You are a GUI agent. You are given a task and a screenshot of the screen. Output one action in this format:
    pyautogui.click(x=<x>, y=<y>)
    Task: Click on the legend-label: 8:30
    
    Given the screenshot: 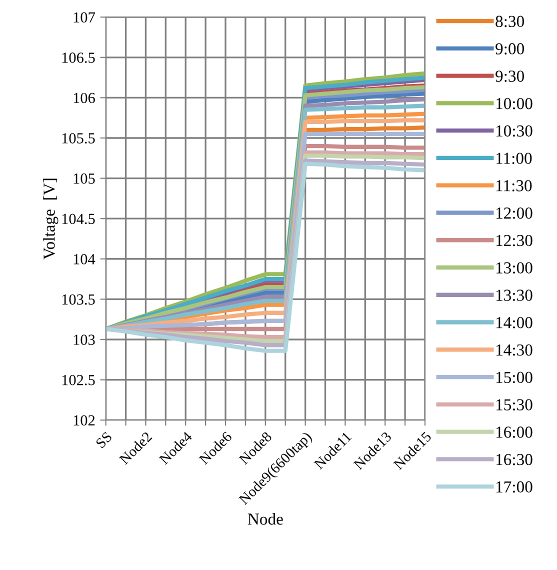 What is the action you would take?
    pyautogui.click(x=510, y=22)
    